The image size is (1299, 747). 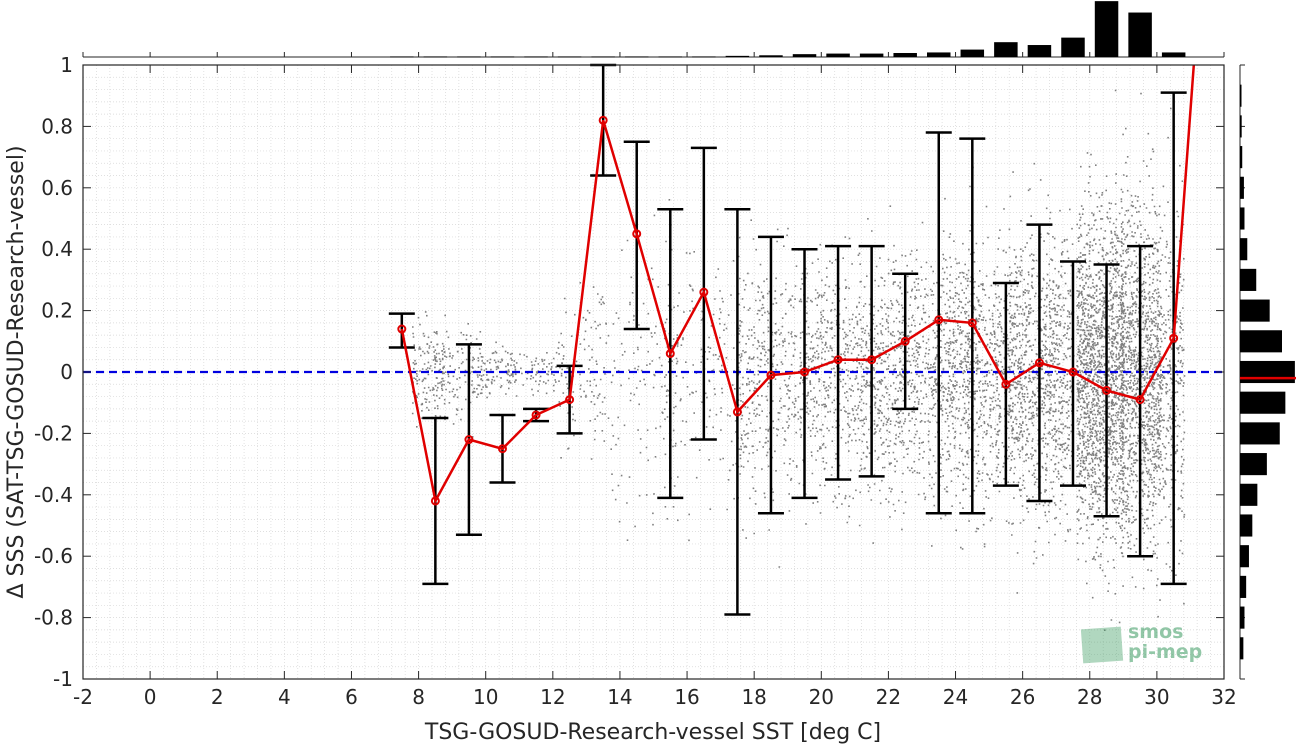 I want to click on x-tick-label: 14, so click(x=619, y=697).